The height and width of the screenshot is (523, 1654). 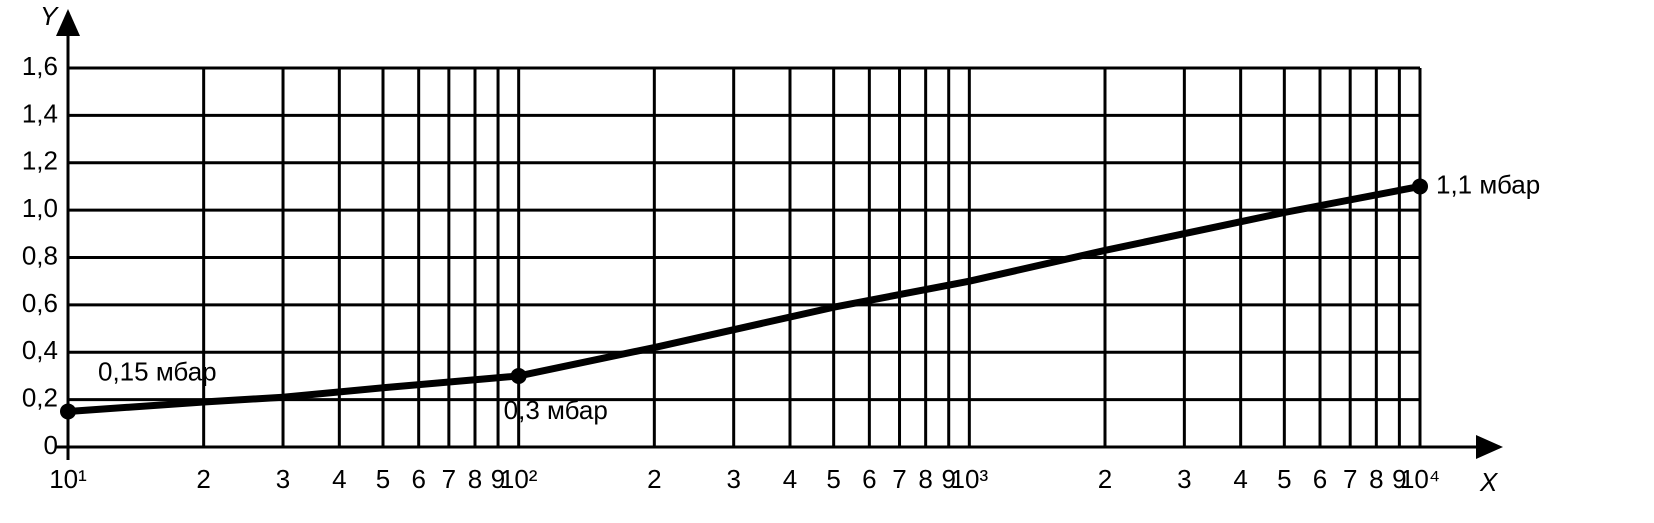 What do you see at coordinates (1489, 482) in the screenshot?
I see `x-axis-label: X` at bounding box center [1489, 482].